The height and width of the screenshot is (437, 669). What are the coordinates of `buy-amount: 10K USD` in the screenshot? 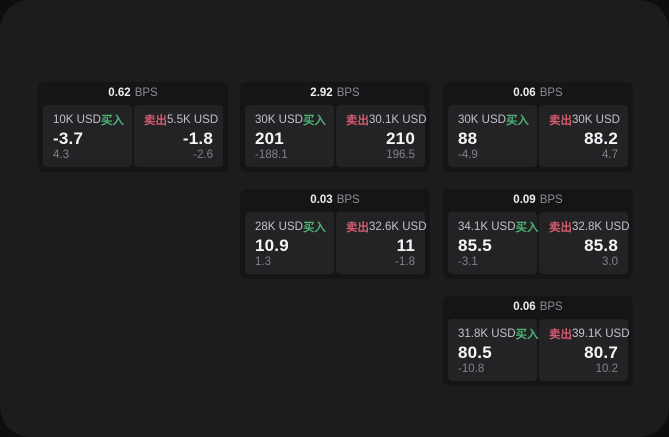 It's located at (77, 120).